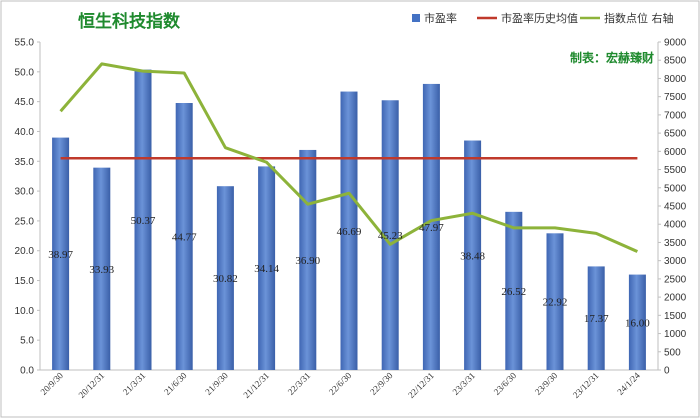 The image size is (700, 418). What do you see at coordinates (25, 43) in the screenshot?
I see `left-tick-label: 55.0` at bounding box center [25, 43].